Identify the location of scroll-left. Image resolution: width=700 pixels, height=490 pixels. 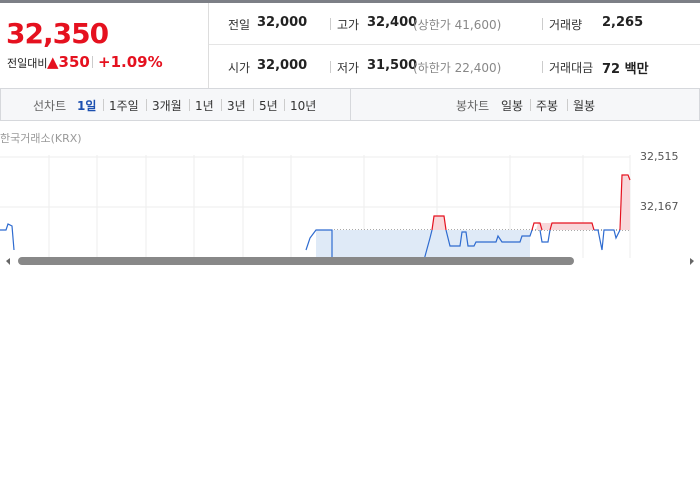
(8, 261).